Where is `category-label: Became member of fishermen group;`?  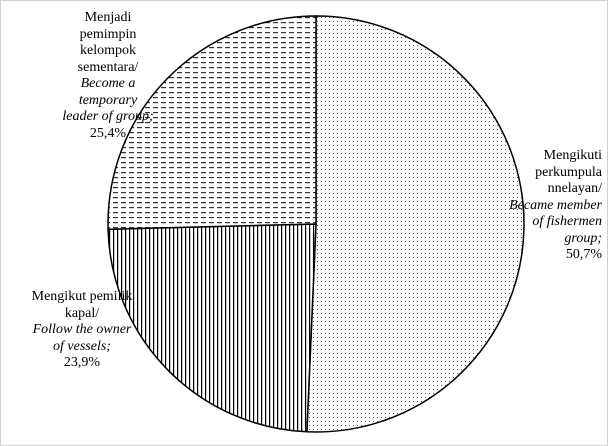
category-label: Became member of fishermen group; is located at coordinates (555, 221).